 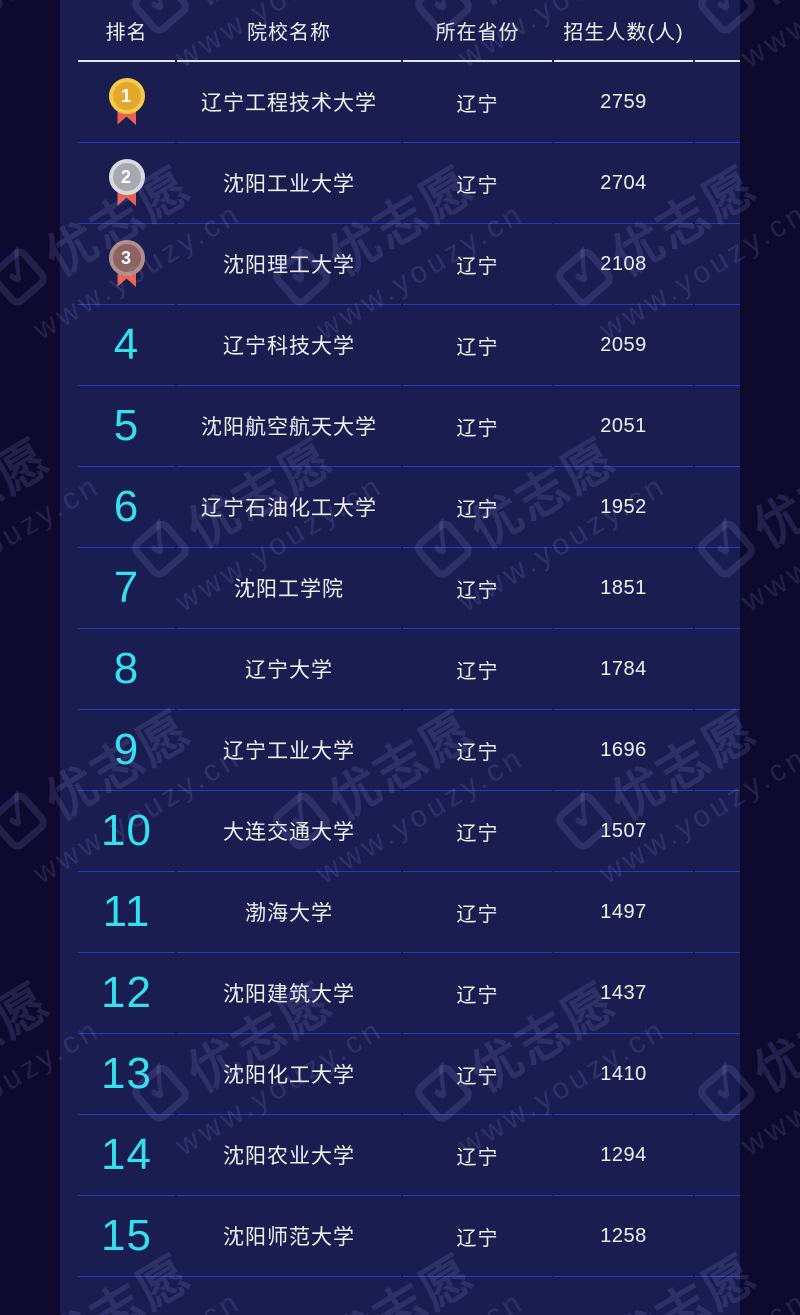 What do you see at coordinates (126, 344) in the screenshot?
I see `rank-number: 4` at bounding box center [126, 344].